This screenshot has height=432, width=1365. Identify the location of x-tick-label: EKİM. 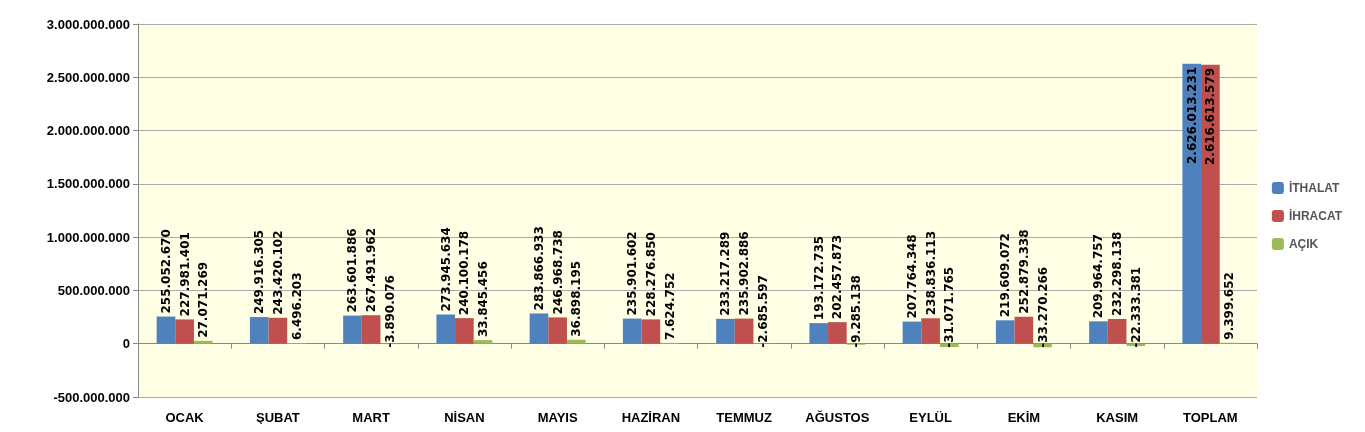
(1024, 417).